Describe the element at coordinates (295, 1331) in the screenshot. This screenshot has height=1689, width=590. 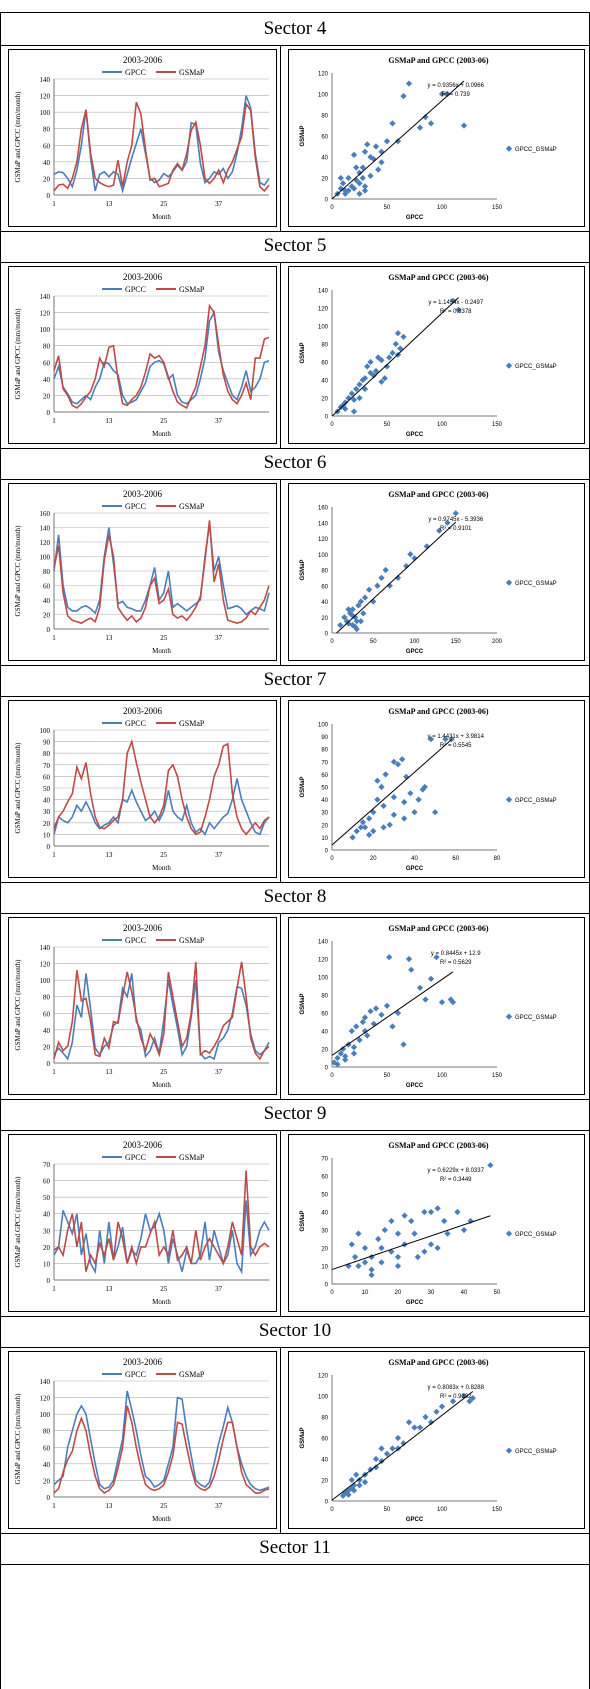
I see `sector-title: Sector 10` at that location.